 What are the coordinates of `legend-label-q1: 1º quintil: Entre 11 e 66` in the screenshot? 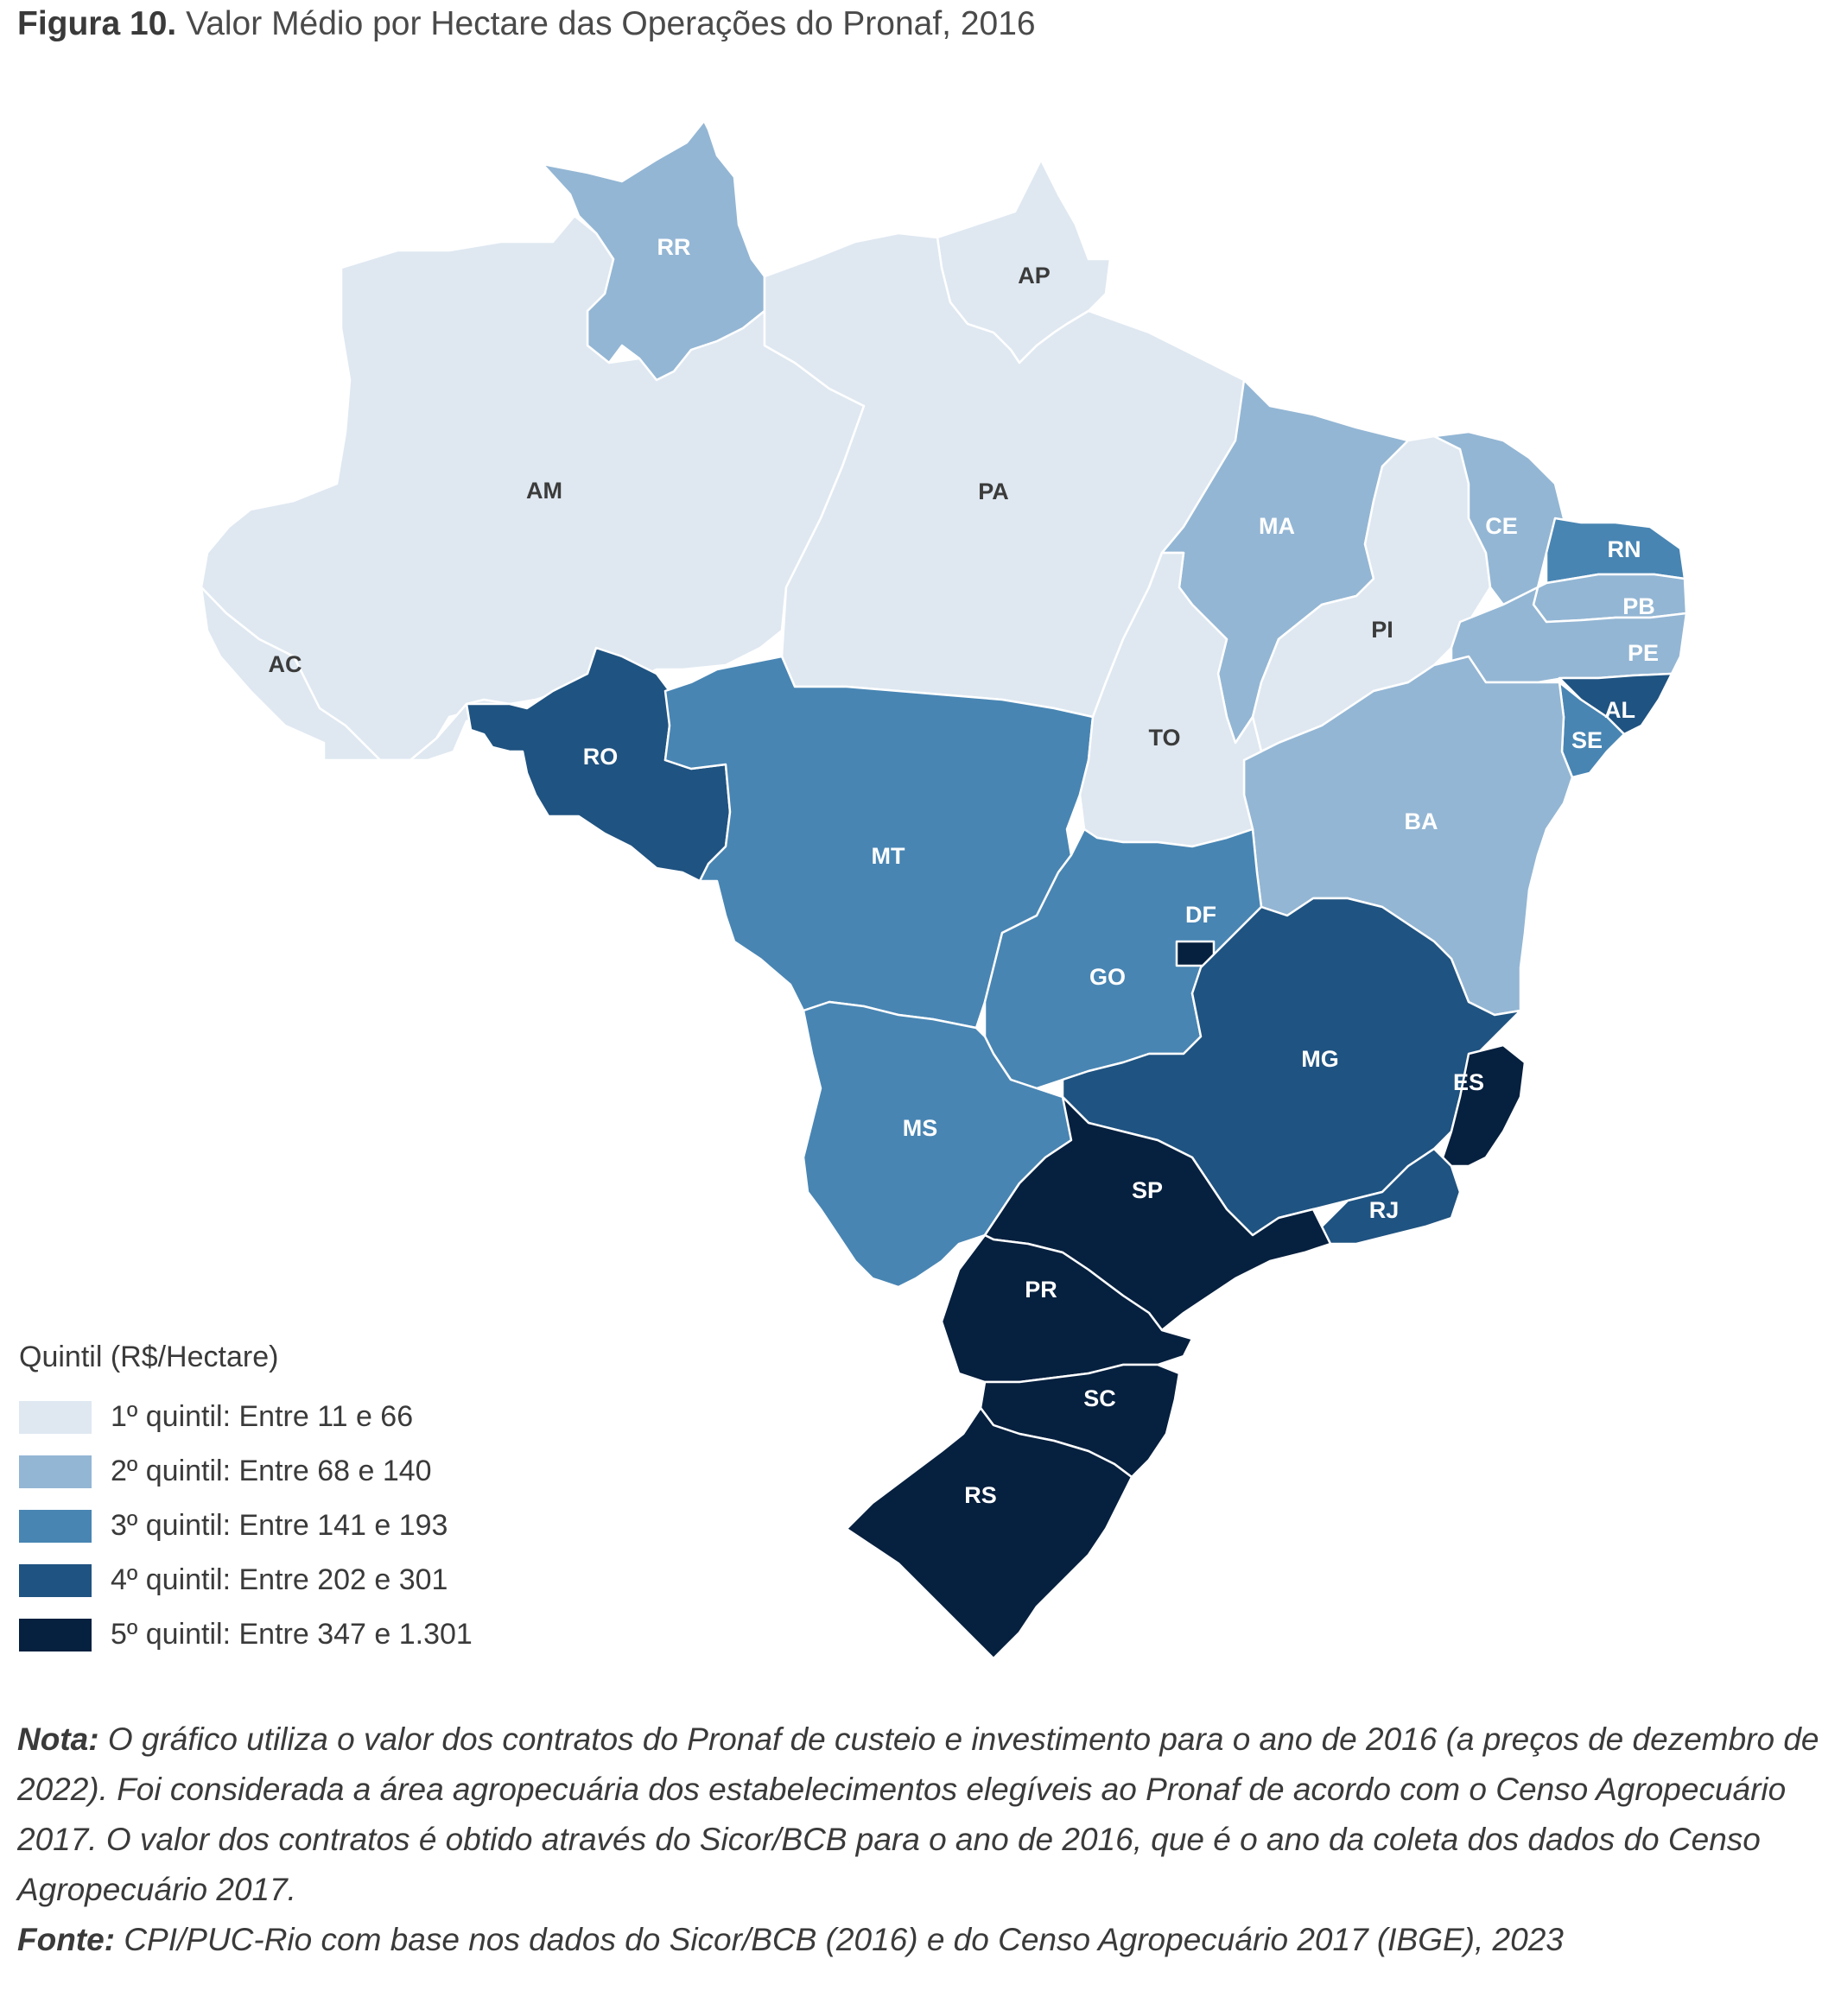 It's located at (262, 1417).